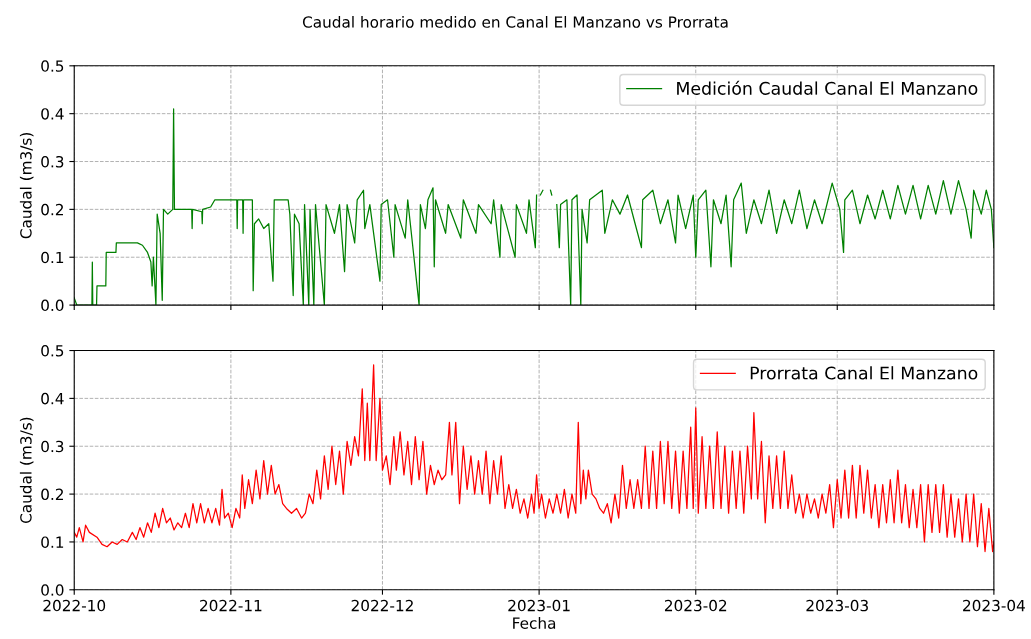 This screenshot has width=1031, height=639. Describe the element at coordinates (837, 605) in the screenshot. I see `x-tick-label: 2023-03` at that location.